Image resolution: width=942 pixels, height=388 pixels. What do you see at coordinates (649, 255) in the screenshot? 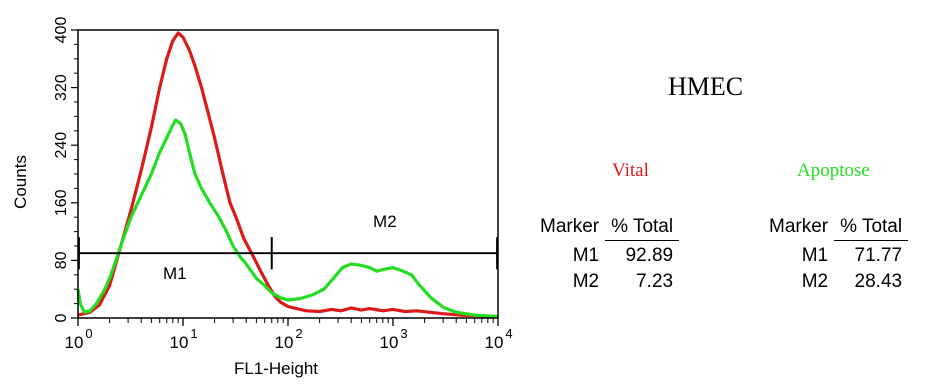
I see `table-cell: 92.89` at bounding box center [649, 255].